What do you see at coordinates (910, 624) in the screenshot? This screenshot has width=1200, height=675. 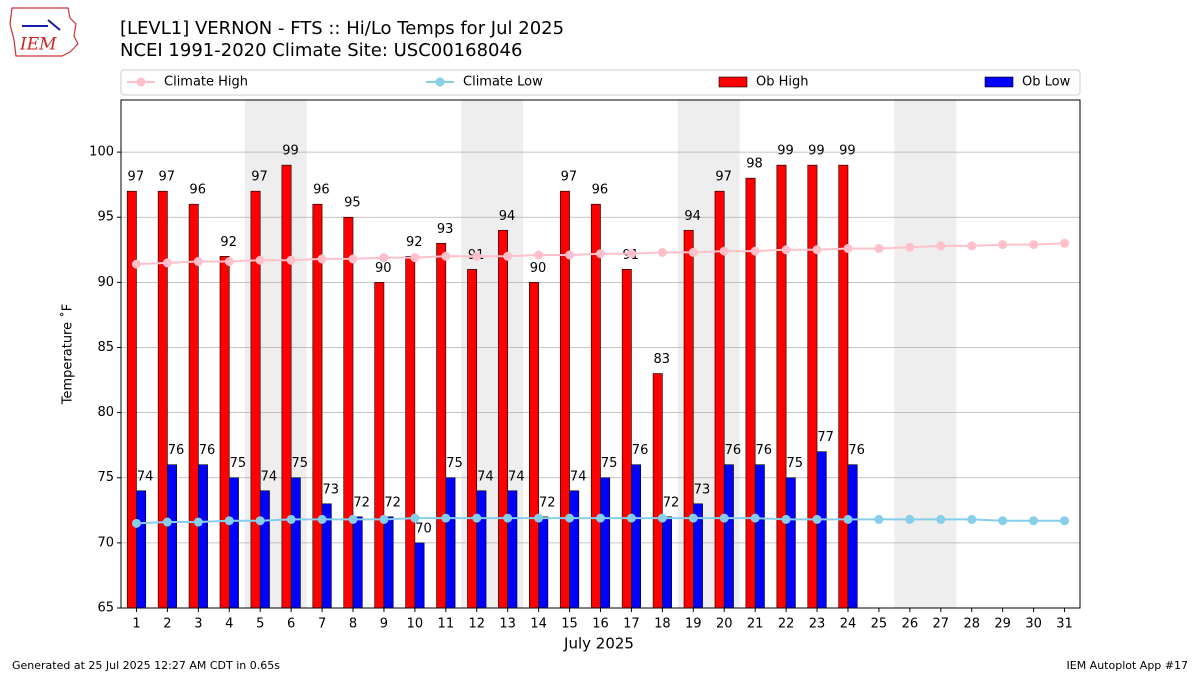 I see `x-tick-label: 26` at bounding box center [910, 624].